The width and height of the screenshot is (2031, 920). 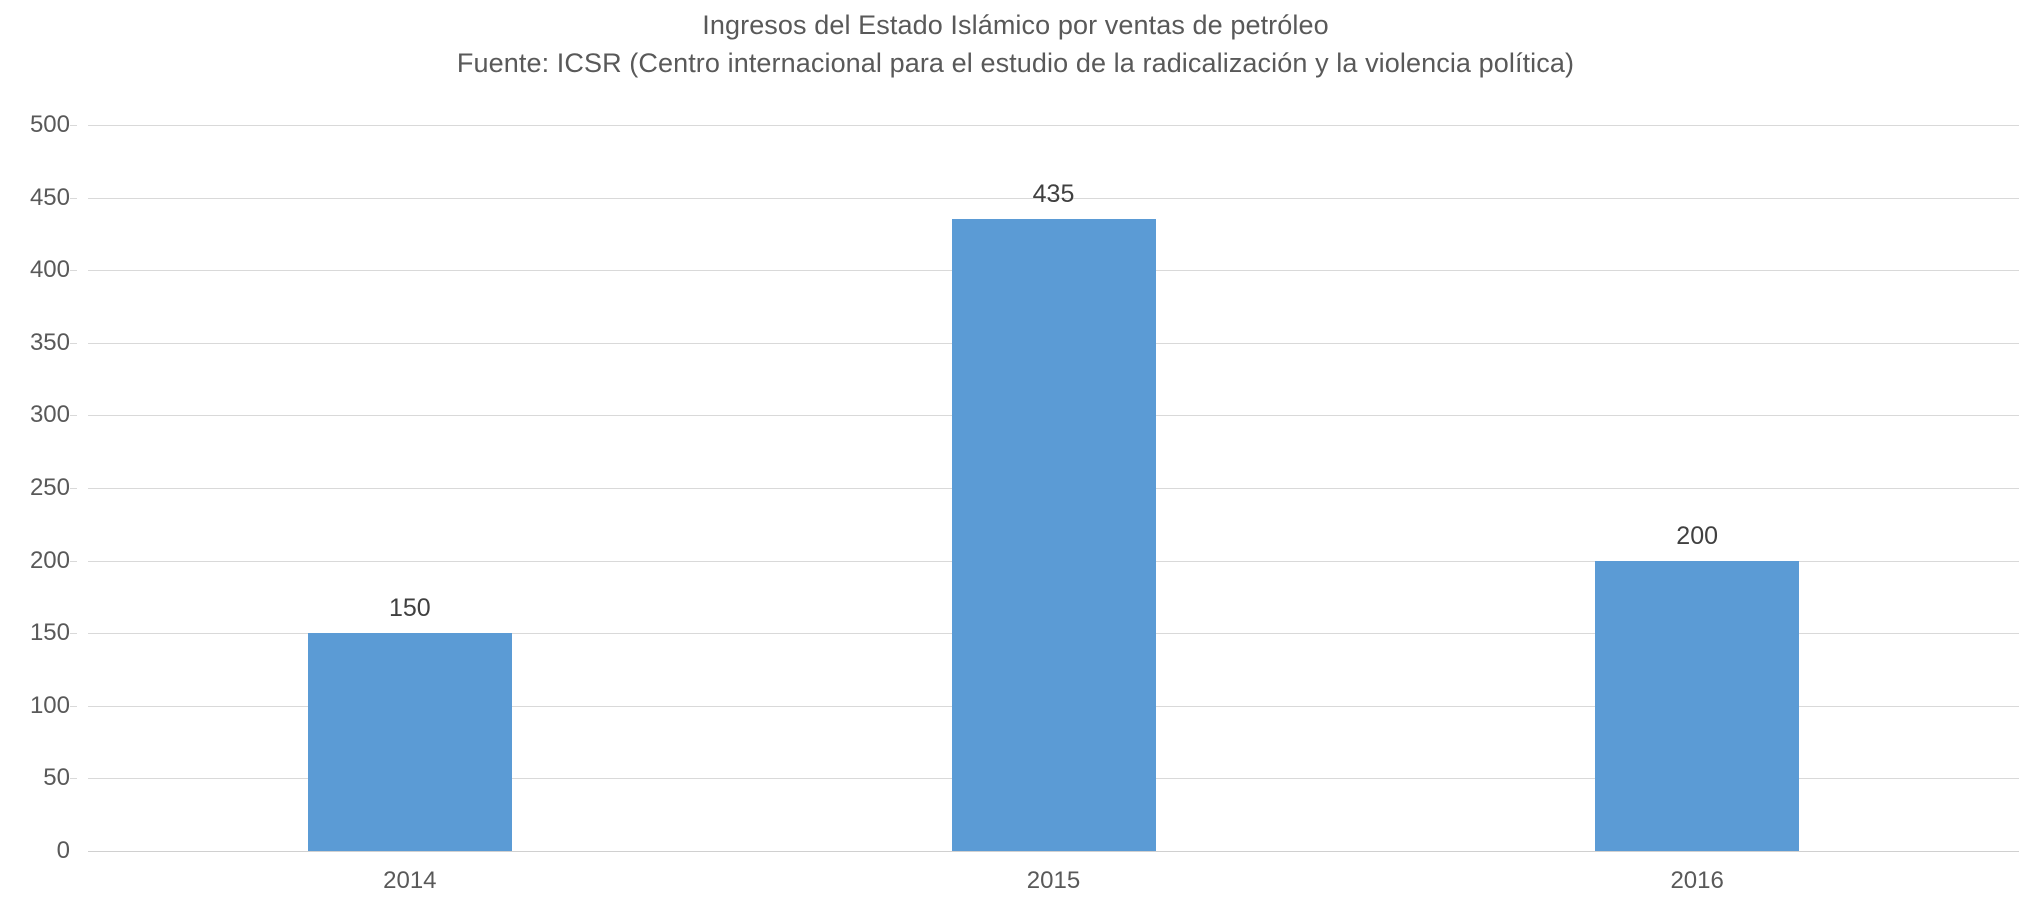 I want to click on y-axis: 500 450 400 350 300 250 200 150 100 50 0, so click(x=38, y=488).